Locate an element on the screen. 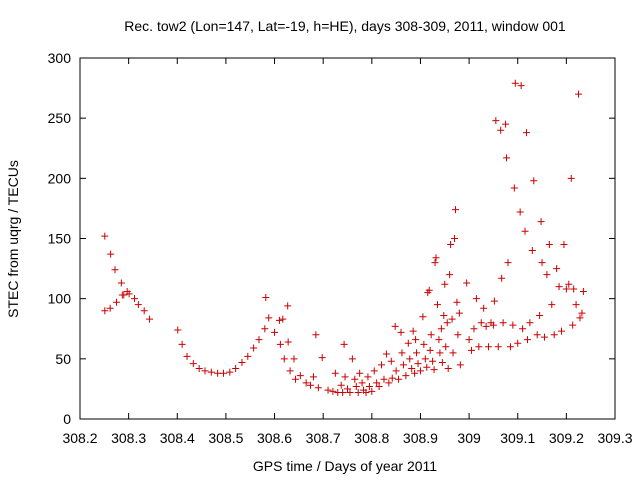 This screenshot has width=640, height=480. y-tick-label: 200 is located at coordinates (60, 178).